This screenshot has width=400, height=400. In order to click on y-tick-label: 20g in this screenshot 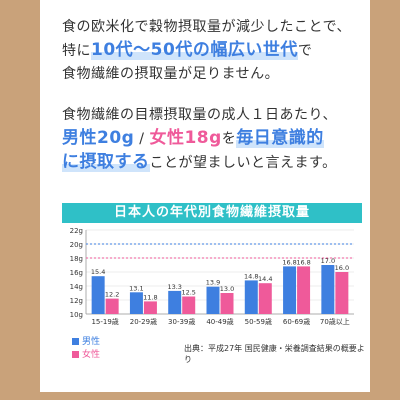, I will do `click(76, 245)`.